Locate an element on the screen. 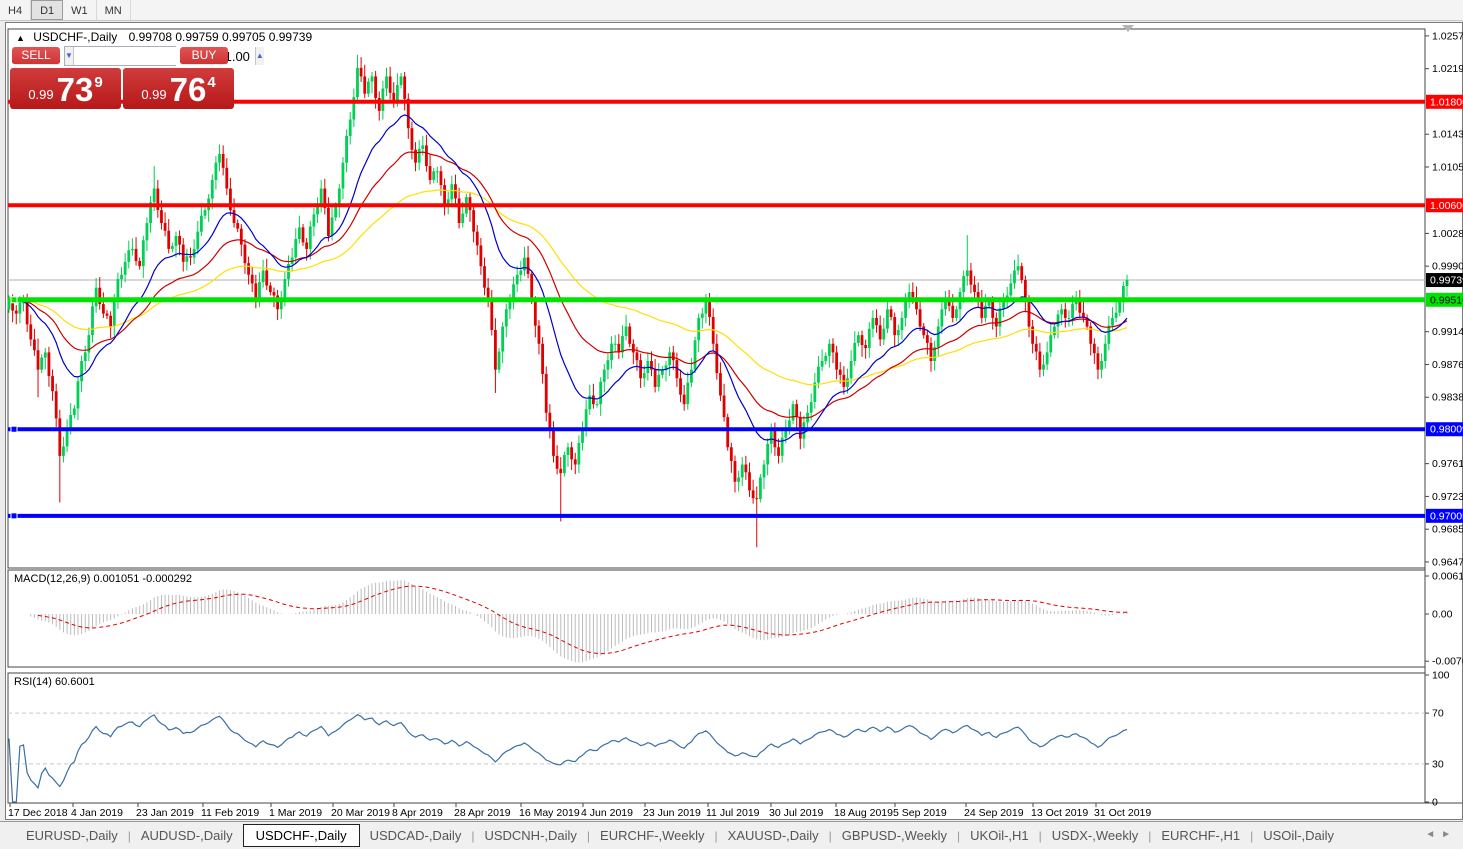  svg-text: 20 Mar 2019 is located at coordinates (360, 813).